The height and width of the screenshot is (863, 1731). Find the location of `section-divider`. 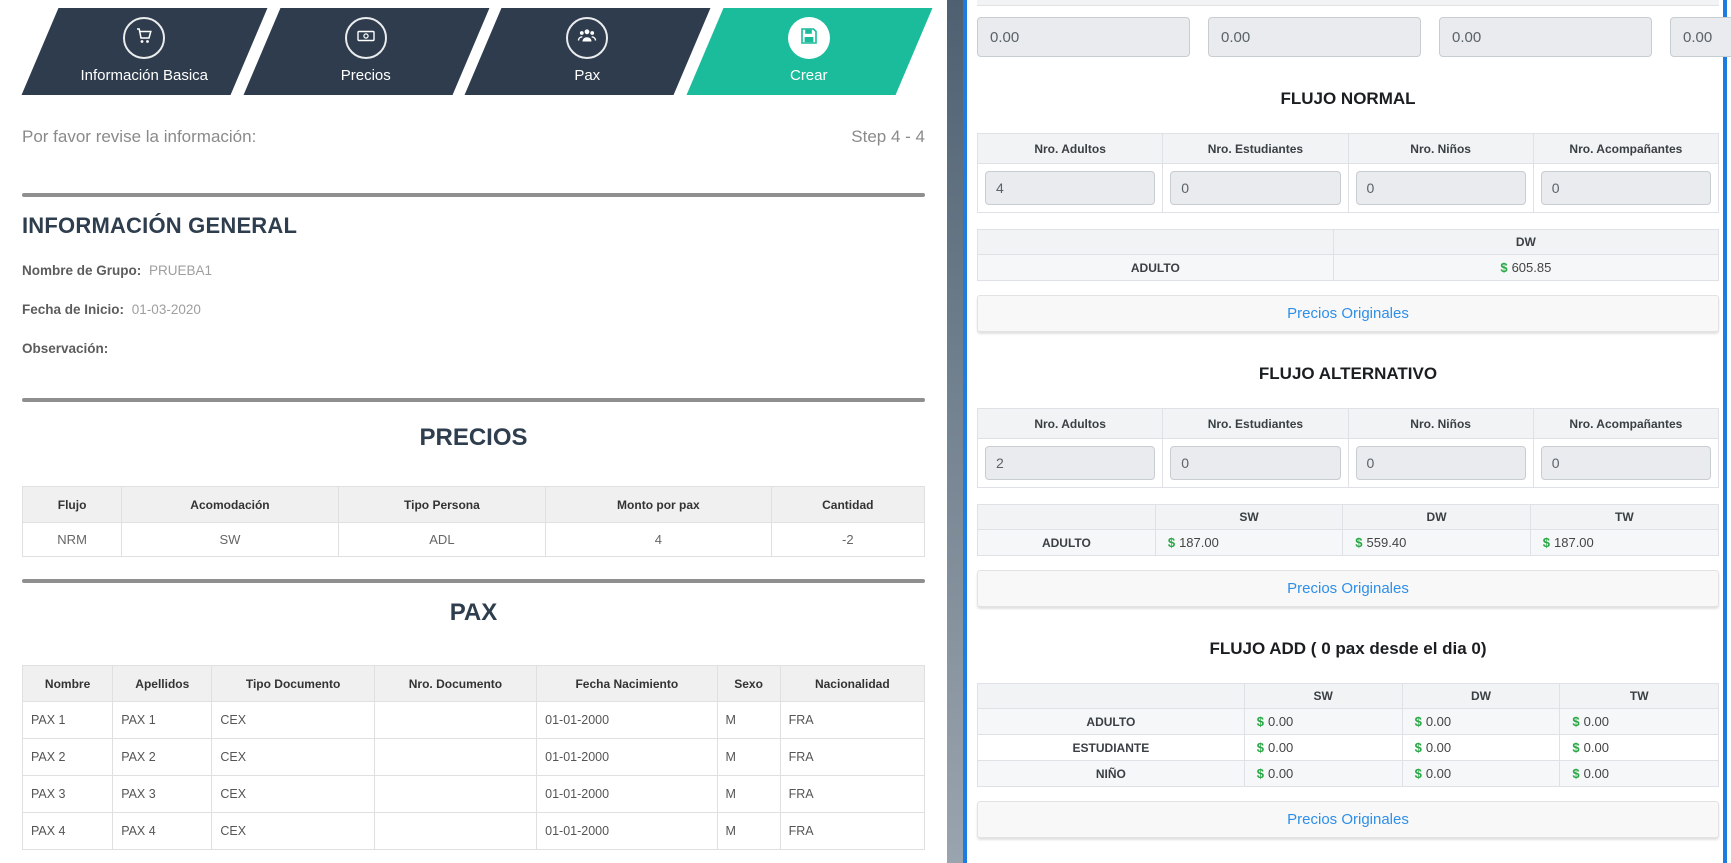

section-divider is located at coordinates (473, 195).